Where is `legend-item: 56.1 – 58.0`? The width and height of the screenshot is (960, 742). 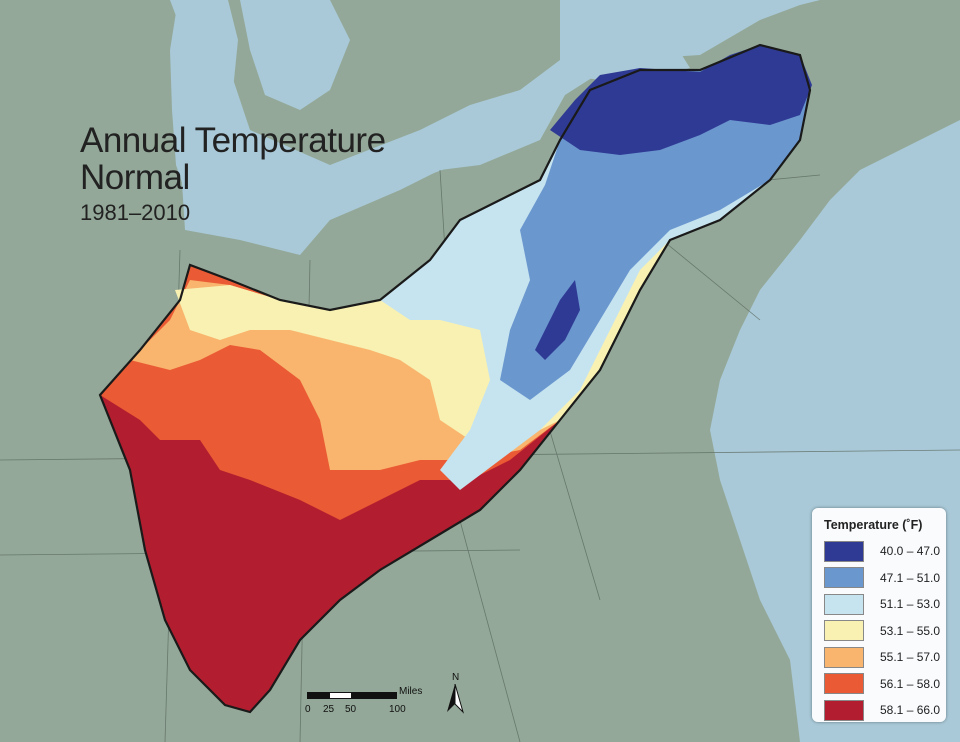
legend-item: 56.1 – 58.0 is located at coordinates (885, 684).